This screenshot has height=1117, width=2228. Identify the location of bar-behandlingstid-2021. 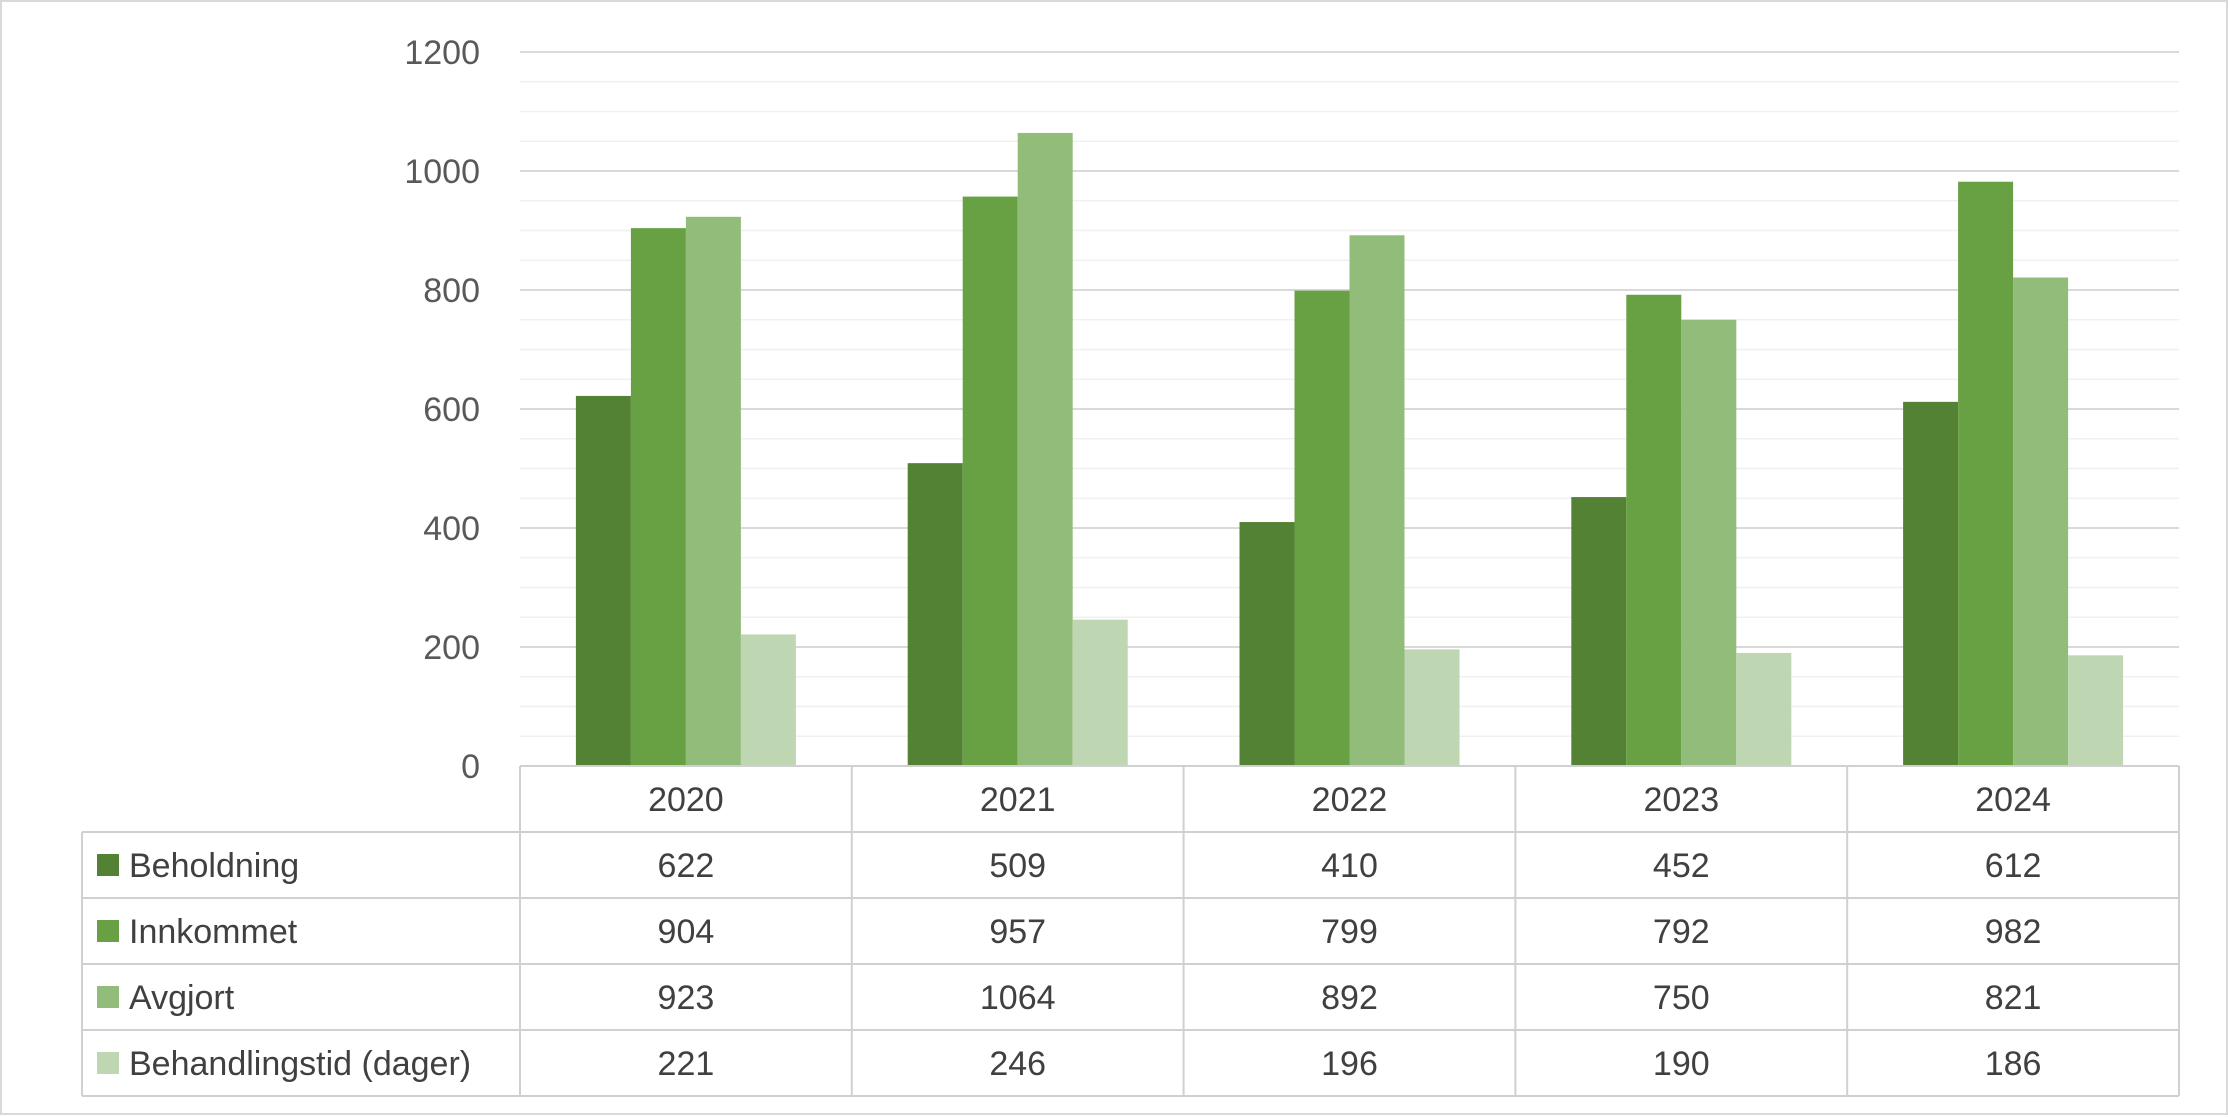
(1100, 692).